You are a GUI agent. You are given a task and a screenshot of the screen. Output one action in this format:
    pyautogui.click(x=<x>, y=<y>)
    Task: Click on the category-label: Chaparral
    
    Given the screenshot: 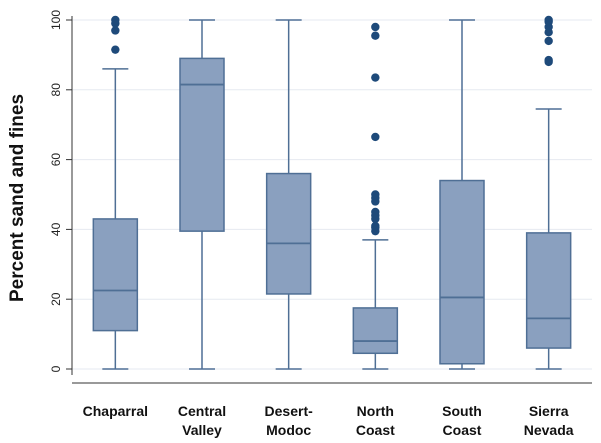 What is the action you would take?
    pyautogui.click(x=115, y=411)
    